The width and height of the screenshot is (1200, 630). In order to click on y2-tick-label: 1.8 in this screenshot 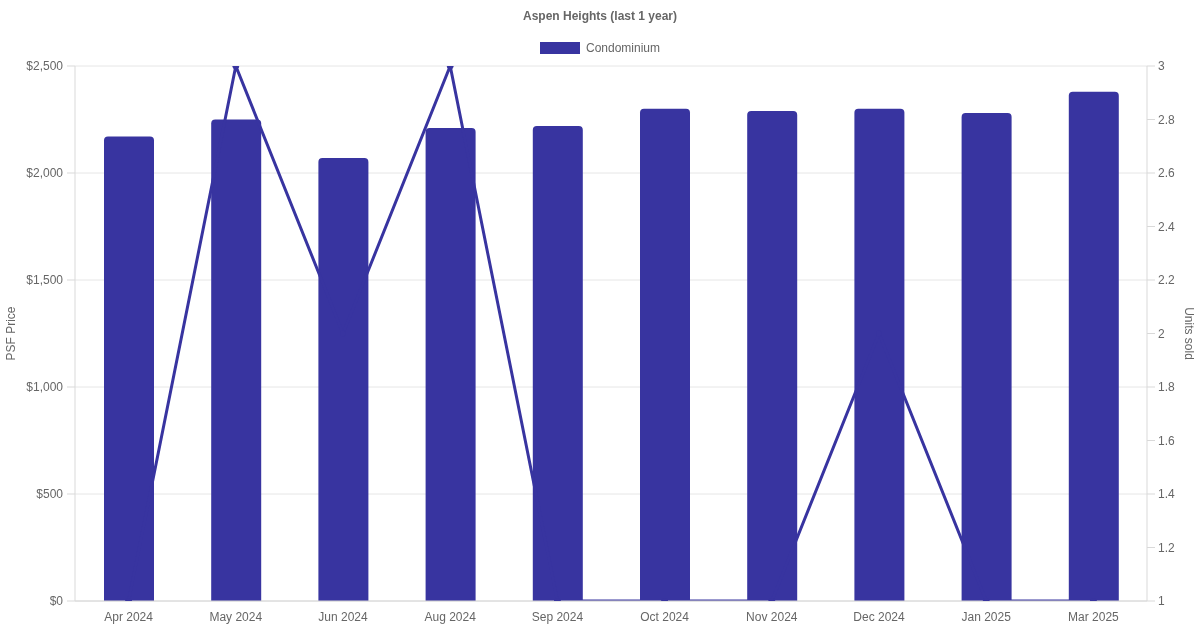, I will do `click(1167, 387)`.